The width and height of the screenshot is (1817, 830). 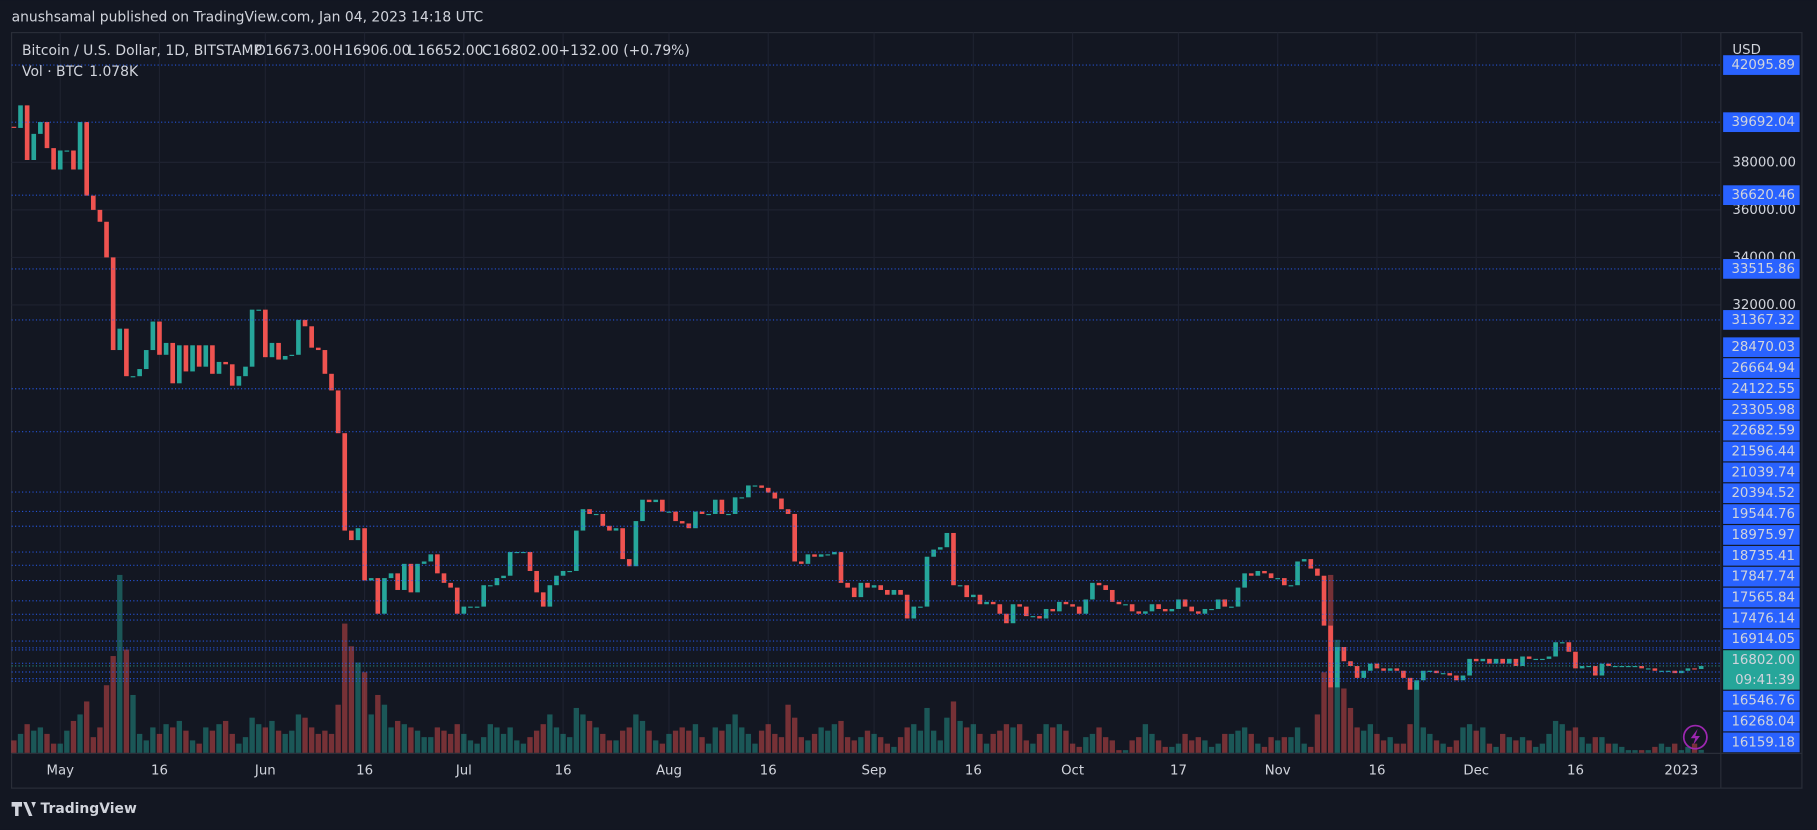 What do you see at coordinates (1763, 514) in the screenshot?
I see `price-tag-label: 19544.76` at bounding box center [1763, 514].